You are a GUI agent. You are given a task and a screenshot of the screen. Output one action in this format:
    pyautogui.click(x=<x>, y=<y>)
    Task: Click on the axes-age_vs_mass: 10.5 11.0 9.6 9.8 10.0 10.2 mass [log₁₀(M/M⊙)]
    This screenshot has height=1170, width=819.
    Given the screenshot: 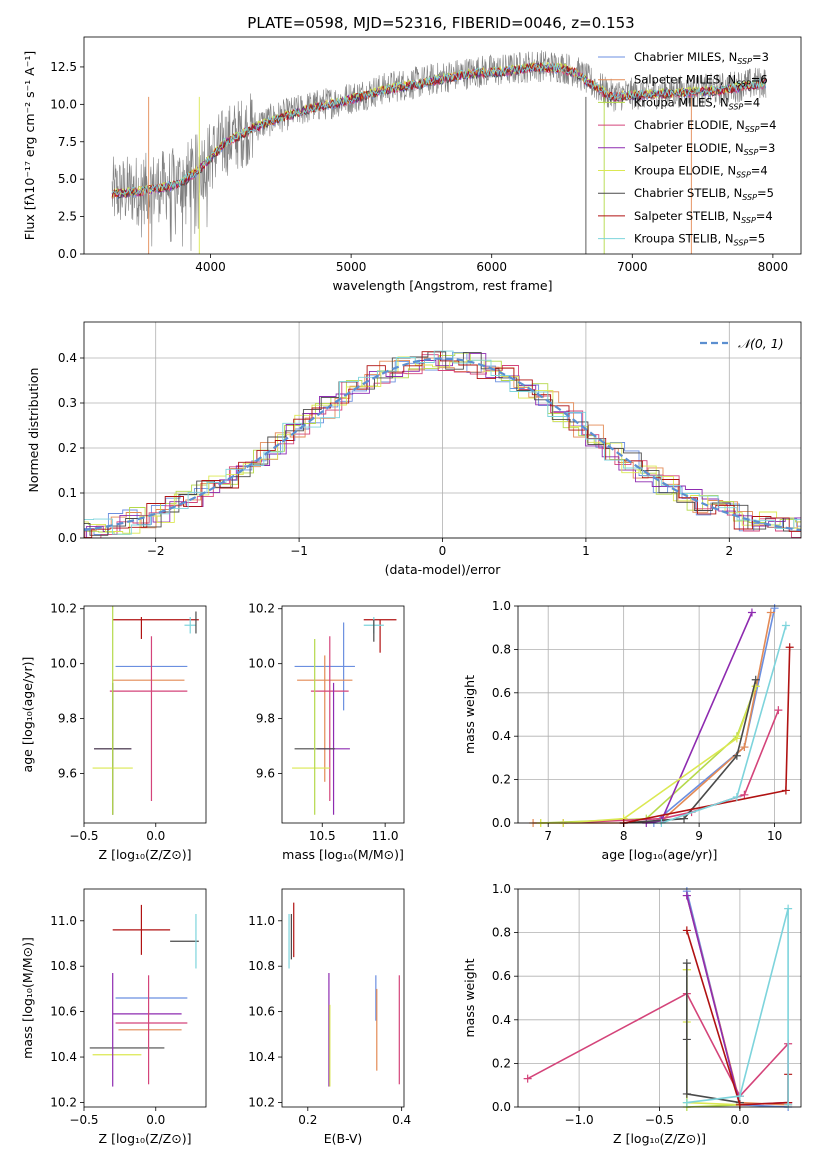 What is the action you would take?
    pyautogui.click(x=326, y=732)
    